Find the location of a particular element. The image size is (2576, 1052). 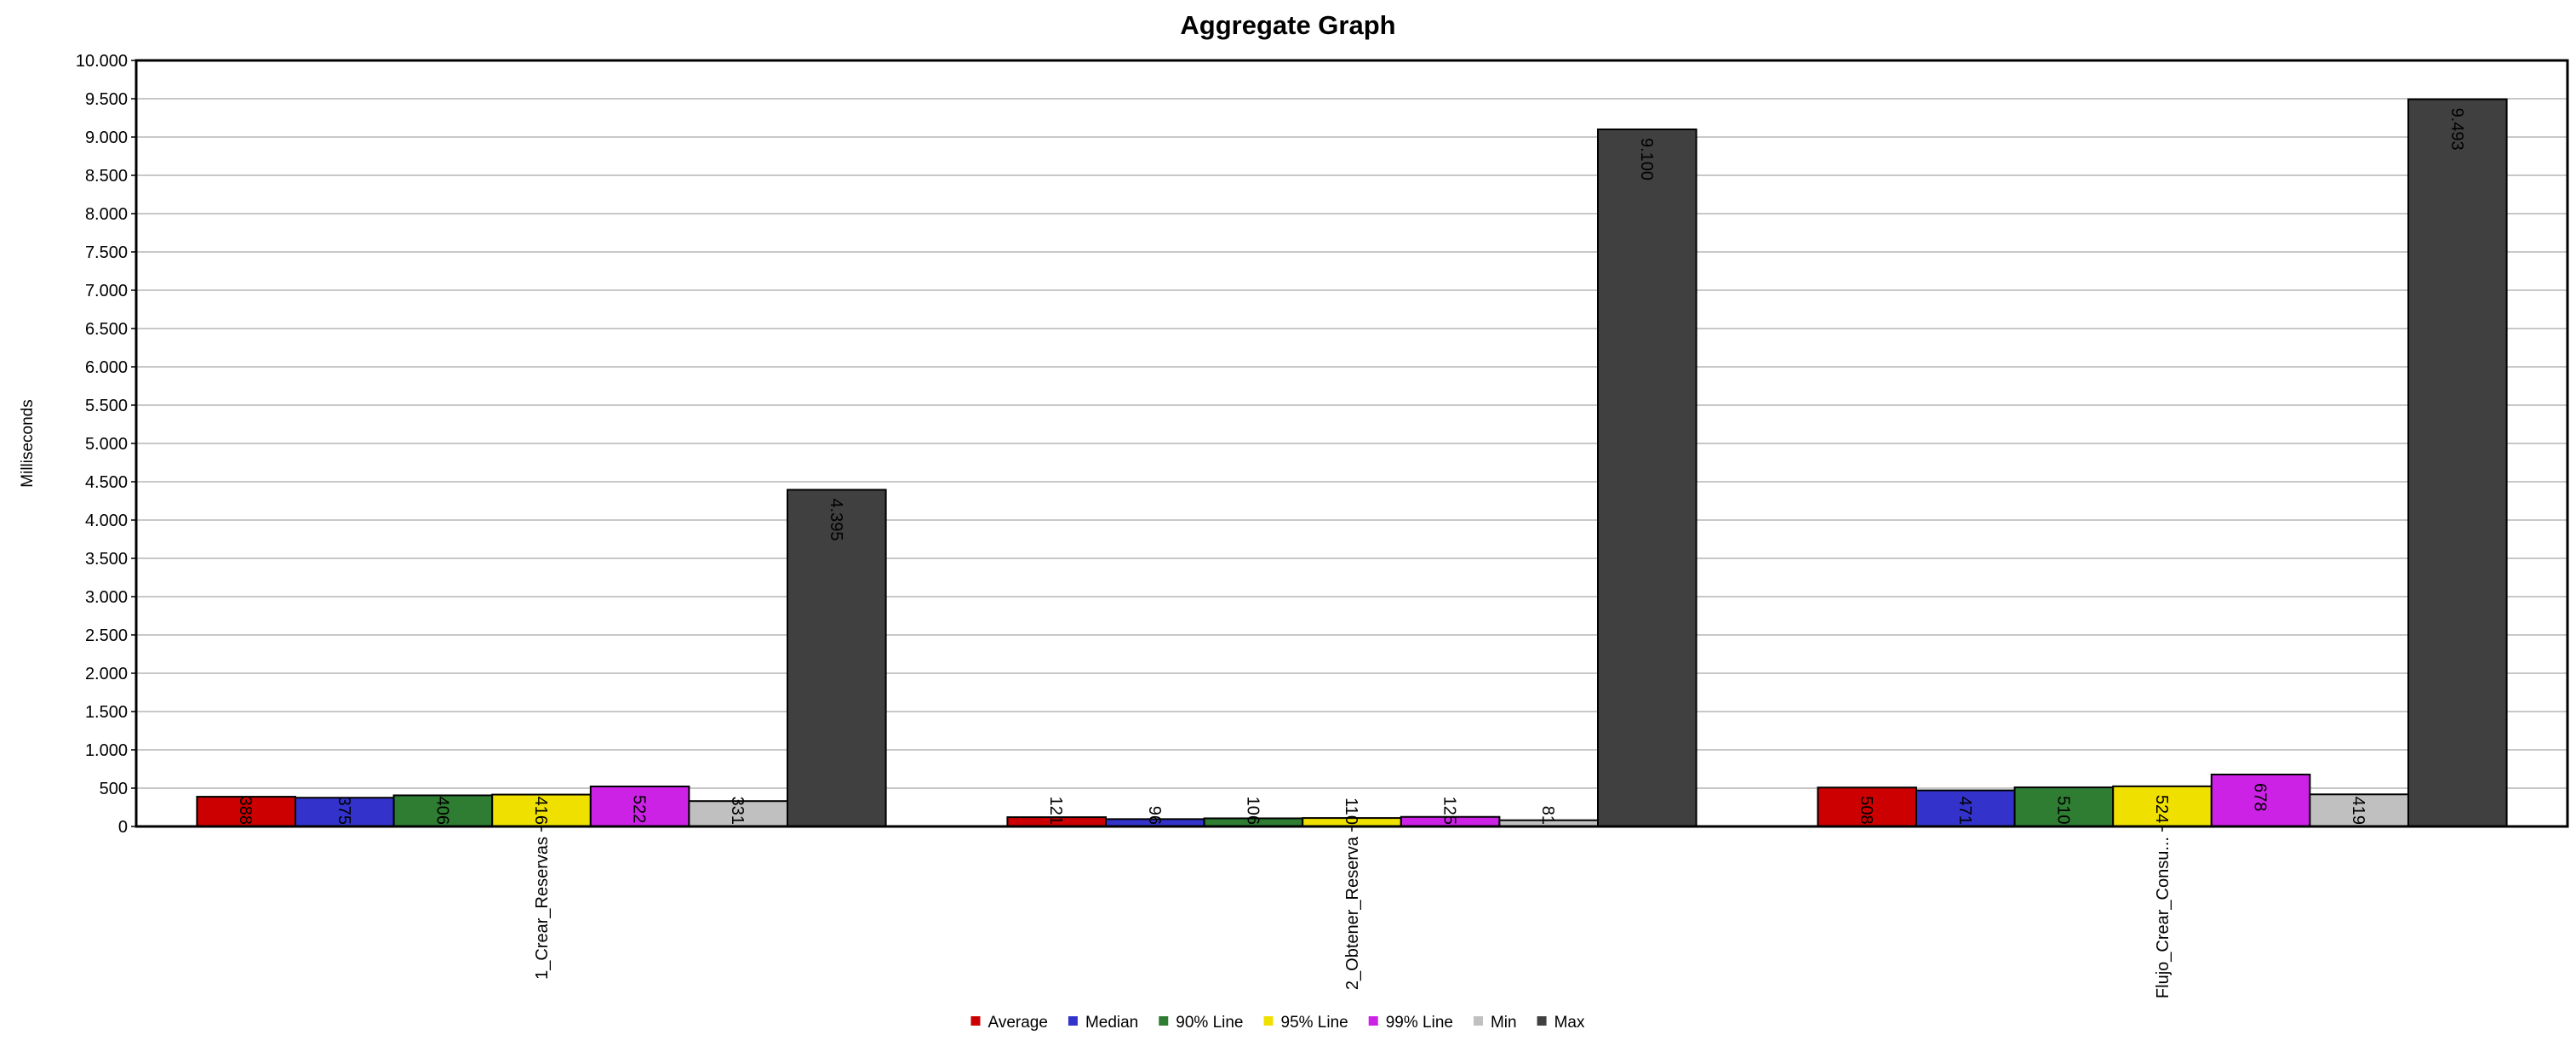

y-tick-label: 8.500 is located at coordinates (106, 176).